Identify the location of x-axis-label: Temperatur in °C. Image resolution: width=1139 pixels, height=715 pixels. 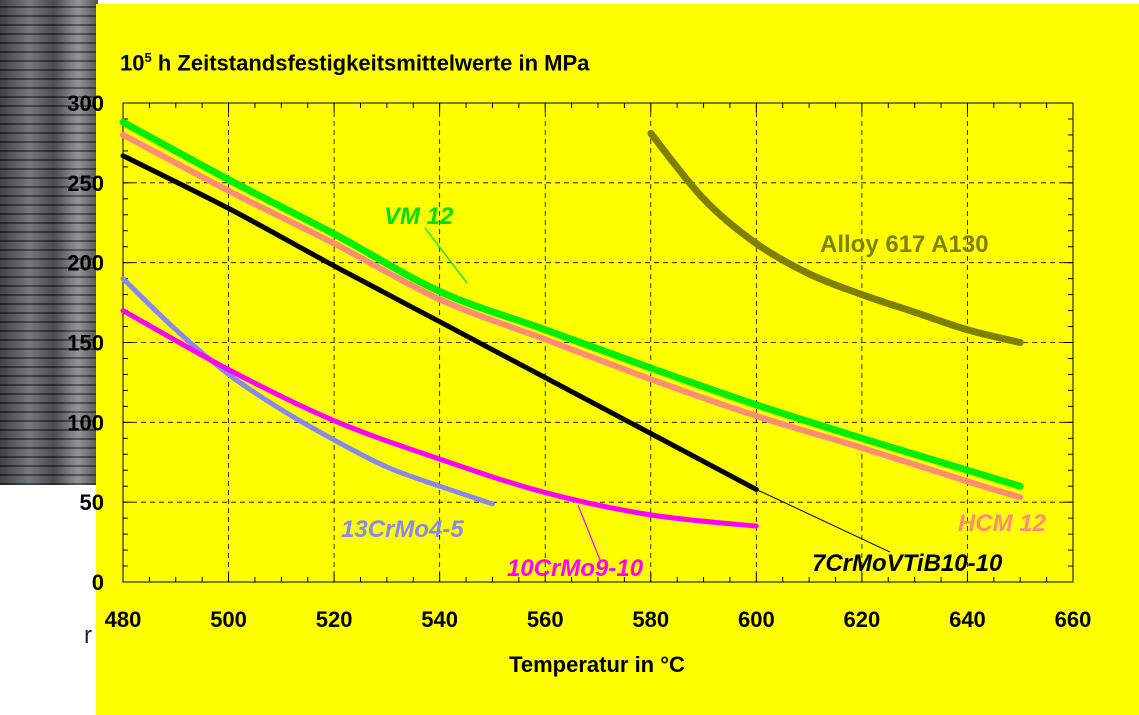
(597, 664).